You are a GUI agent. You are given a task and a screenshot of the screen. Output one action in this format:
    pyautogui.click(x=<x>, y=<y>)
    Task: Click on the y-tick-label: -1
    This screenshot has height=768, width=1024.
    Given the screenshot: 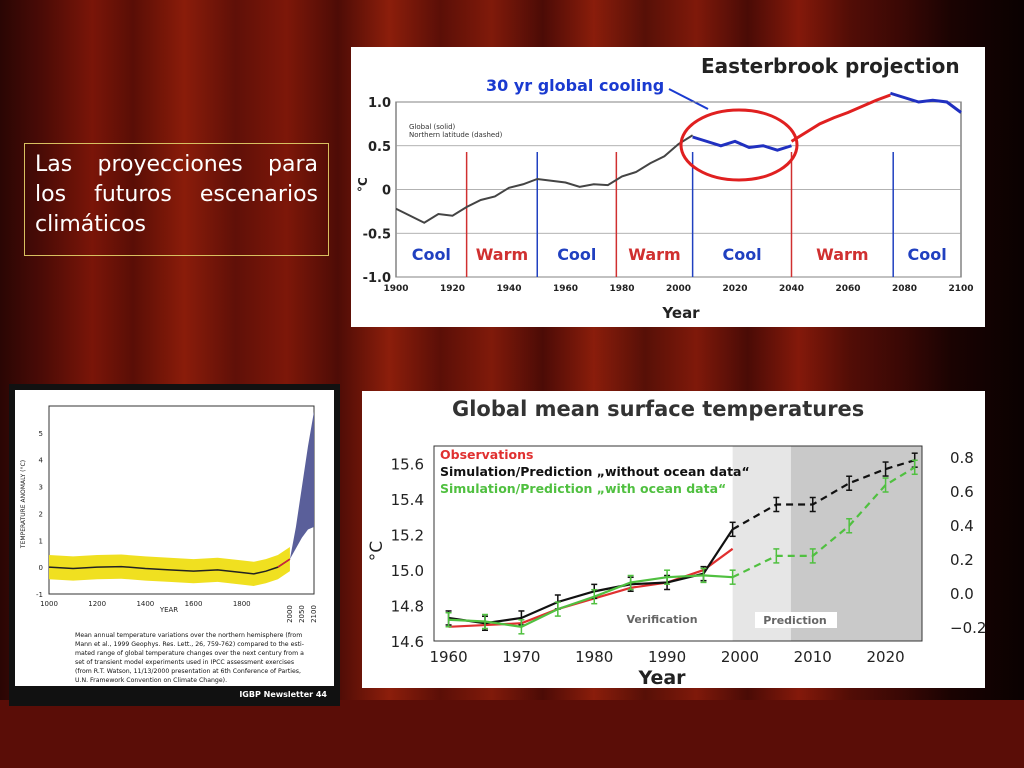 What is the action you would take?
    pyautogui.click(x=39, y=595)
    